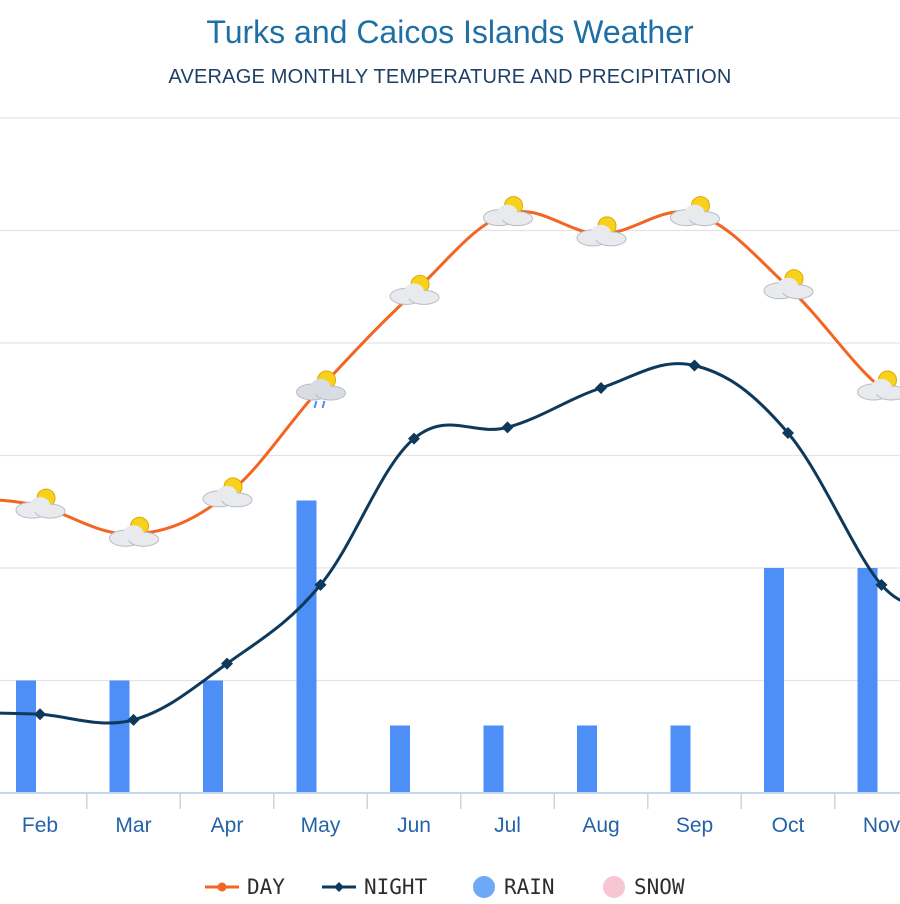  Describe the element at coordinates (321, 825) in the screenshot. I see `month-label: May` at that location.